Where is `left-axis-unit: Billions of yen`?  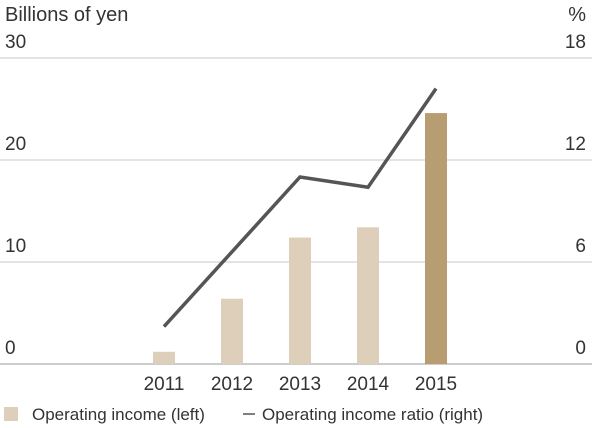
left-axis-unit: Billions of yen is located at coordinates (66, 15).